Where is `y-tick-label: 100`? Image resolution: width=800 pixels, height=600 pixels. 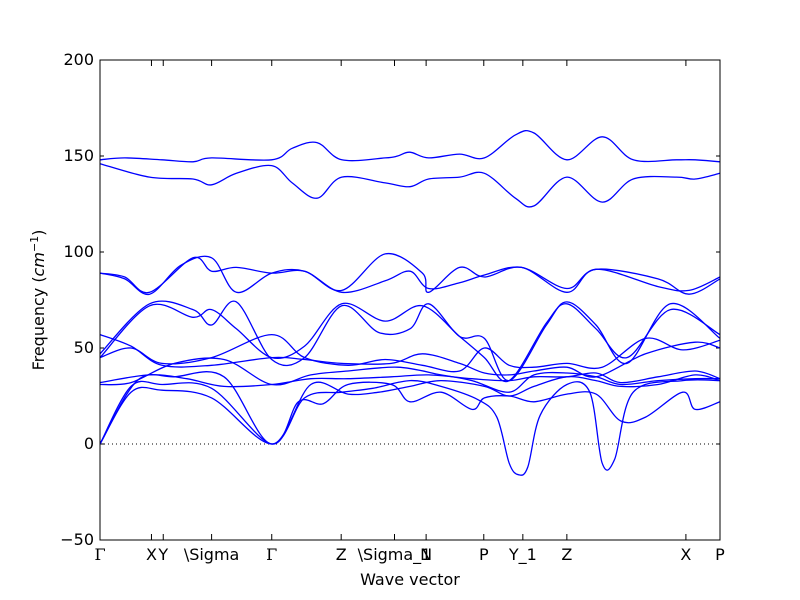 y-tick-label: 100 is located at coordinates (78, 251).